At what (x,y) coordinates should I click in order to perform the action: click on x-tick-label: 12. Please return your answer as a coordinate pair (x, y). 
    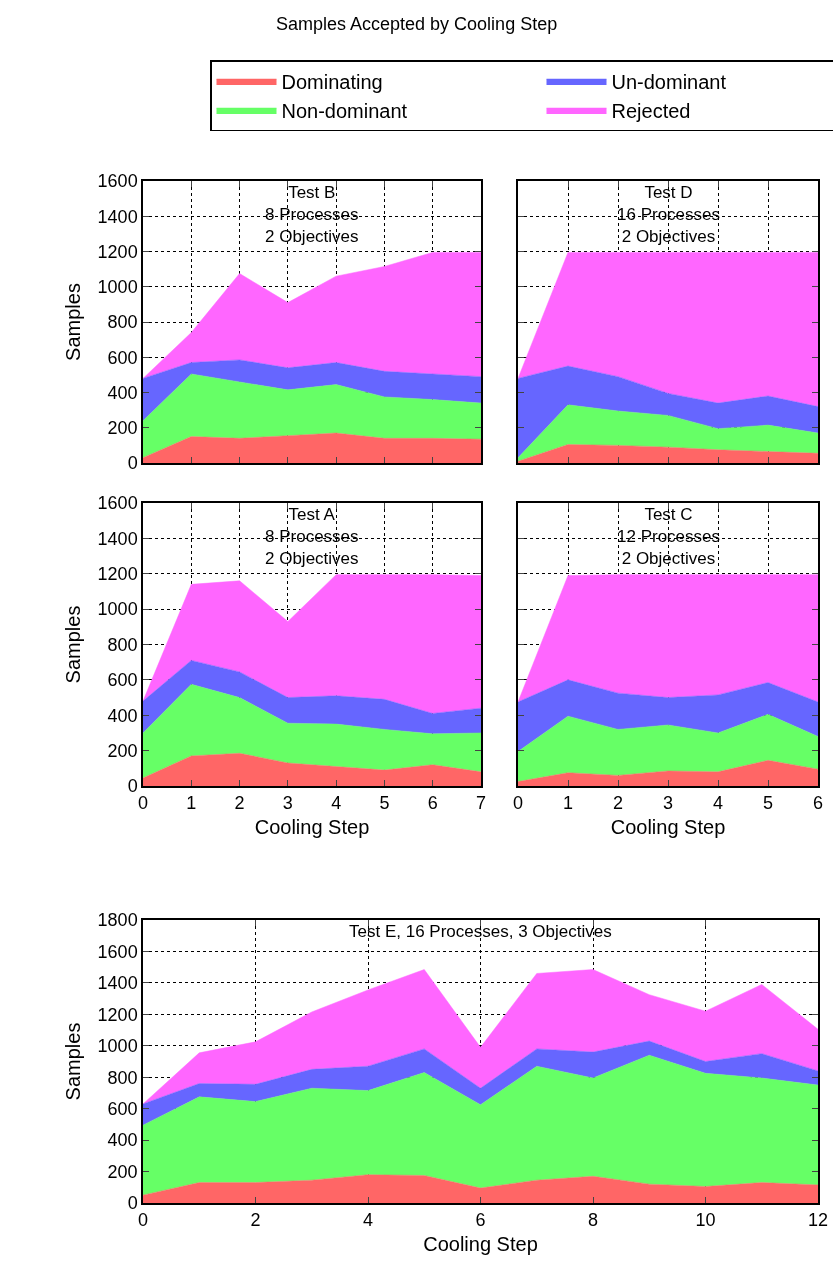
    Looking at the image, I should click on (818, 1220).